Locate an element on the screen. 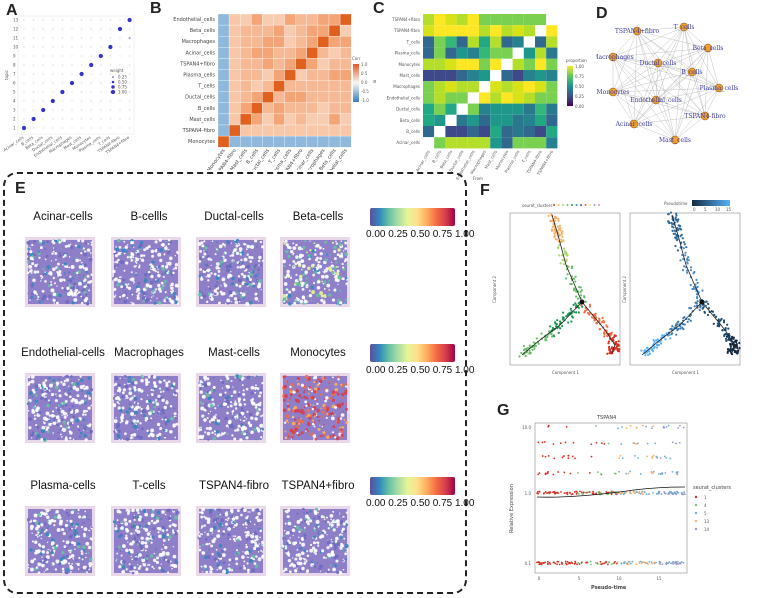 The image size is (764, 598). panel-c-legend-tick: 0.50 is located at coordinates (579, 86).